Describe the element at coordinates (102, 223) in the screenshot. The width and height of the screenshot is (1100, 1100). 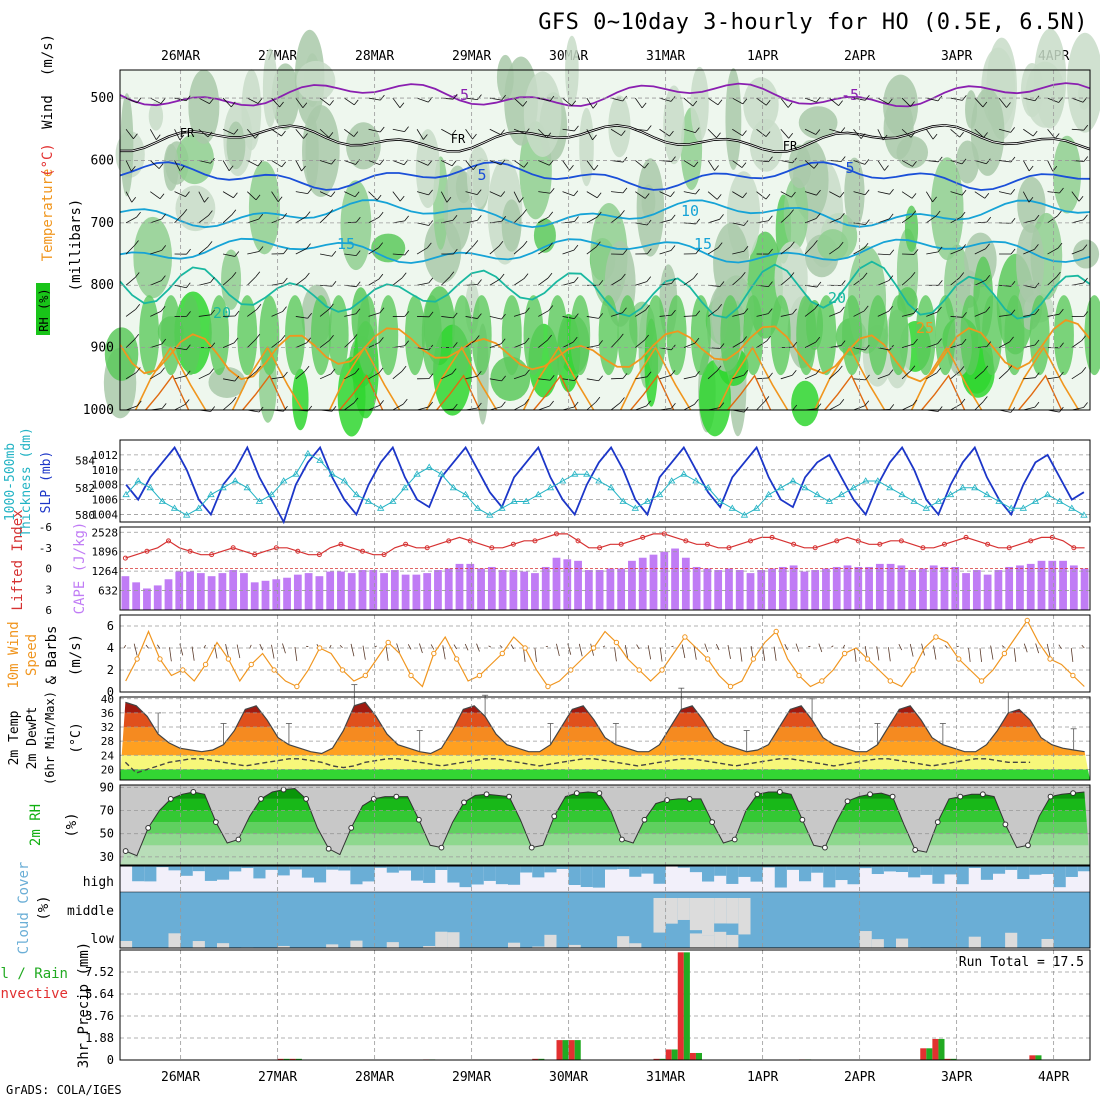
I see `pressure-tick: 700` at that location.